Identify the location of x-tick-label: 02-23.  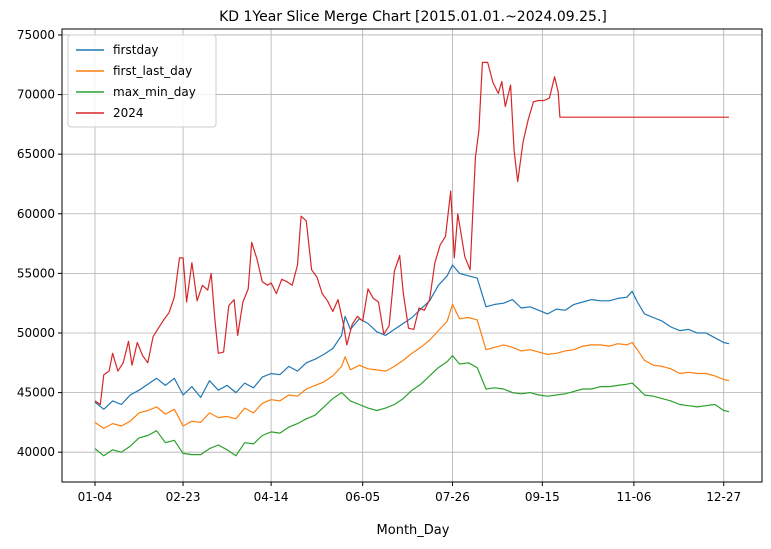
(183, 497).